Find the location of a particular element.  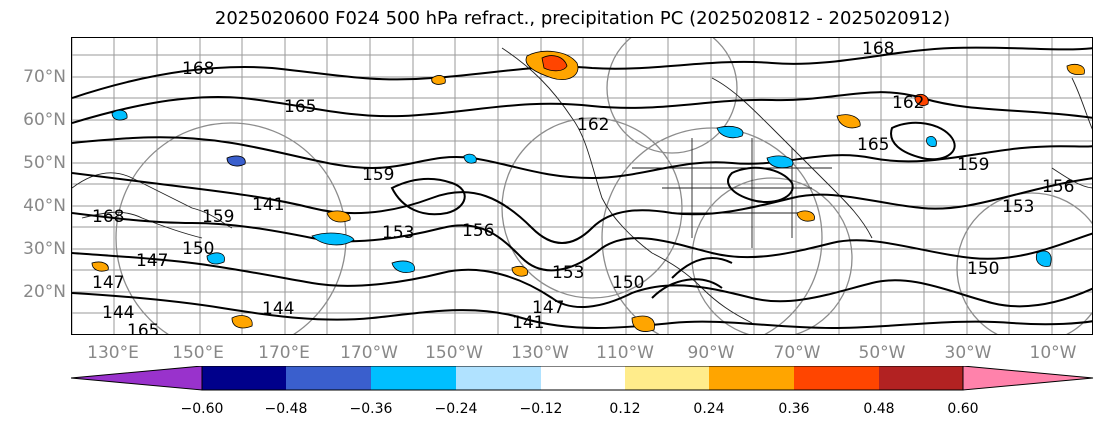

colorbar-extend-low is located at coordinates (136, 378).